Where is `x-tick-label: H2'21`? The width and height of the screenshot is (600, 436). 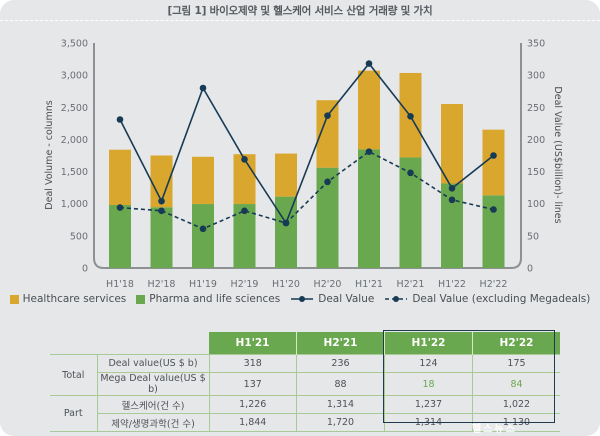
x-tick-label: H2'21 is located at coordinates (411, 284).